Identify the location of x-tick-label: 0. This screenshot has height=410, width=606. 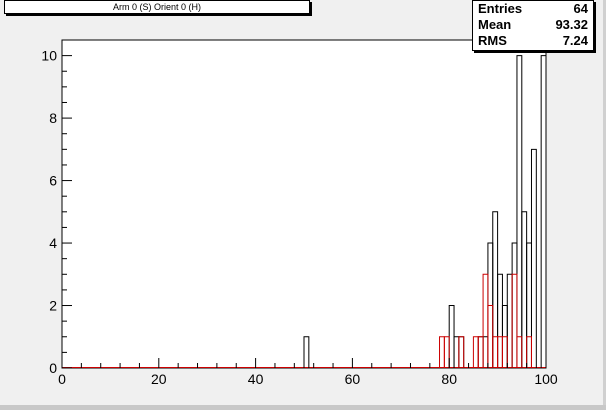
(62, 379).